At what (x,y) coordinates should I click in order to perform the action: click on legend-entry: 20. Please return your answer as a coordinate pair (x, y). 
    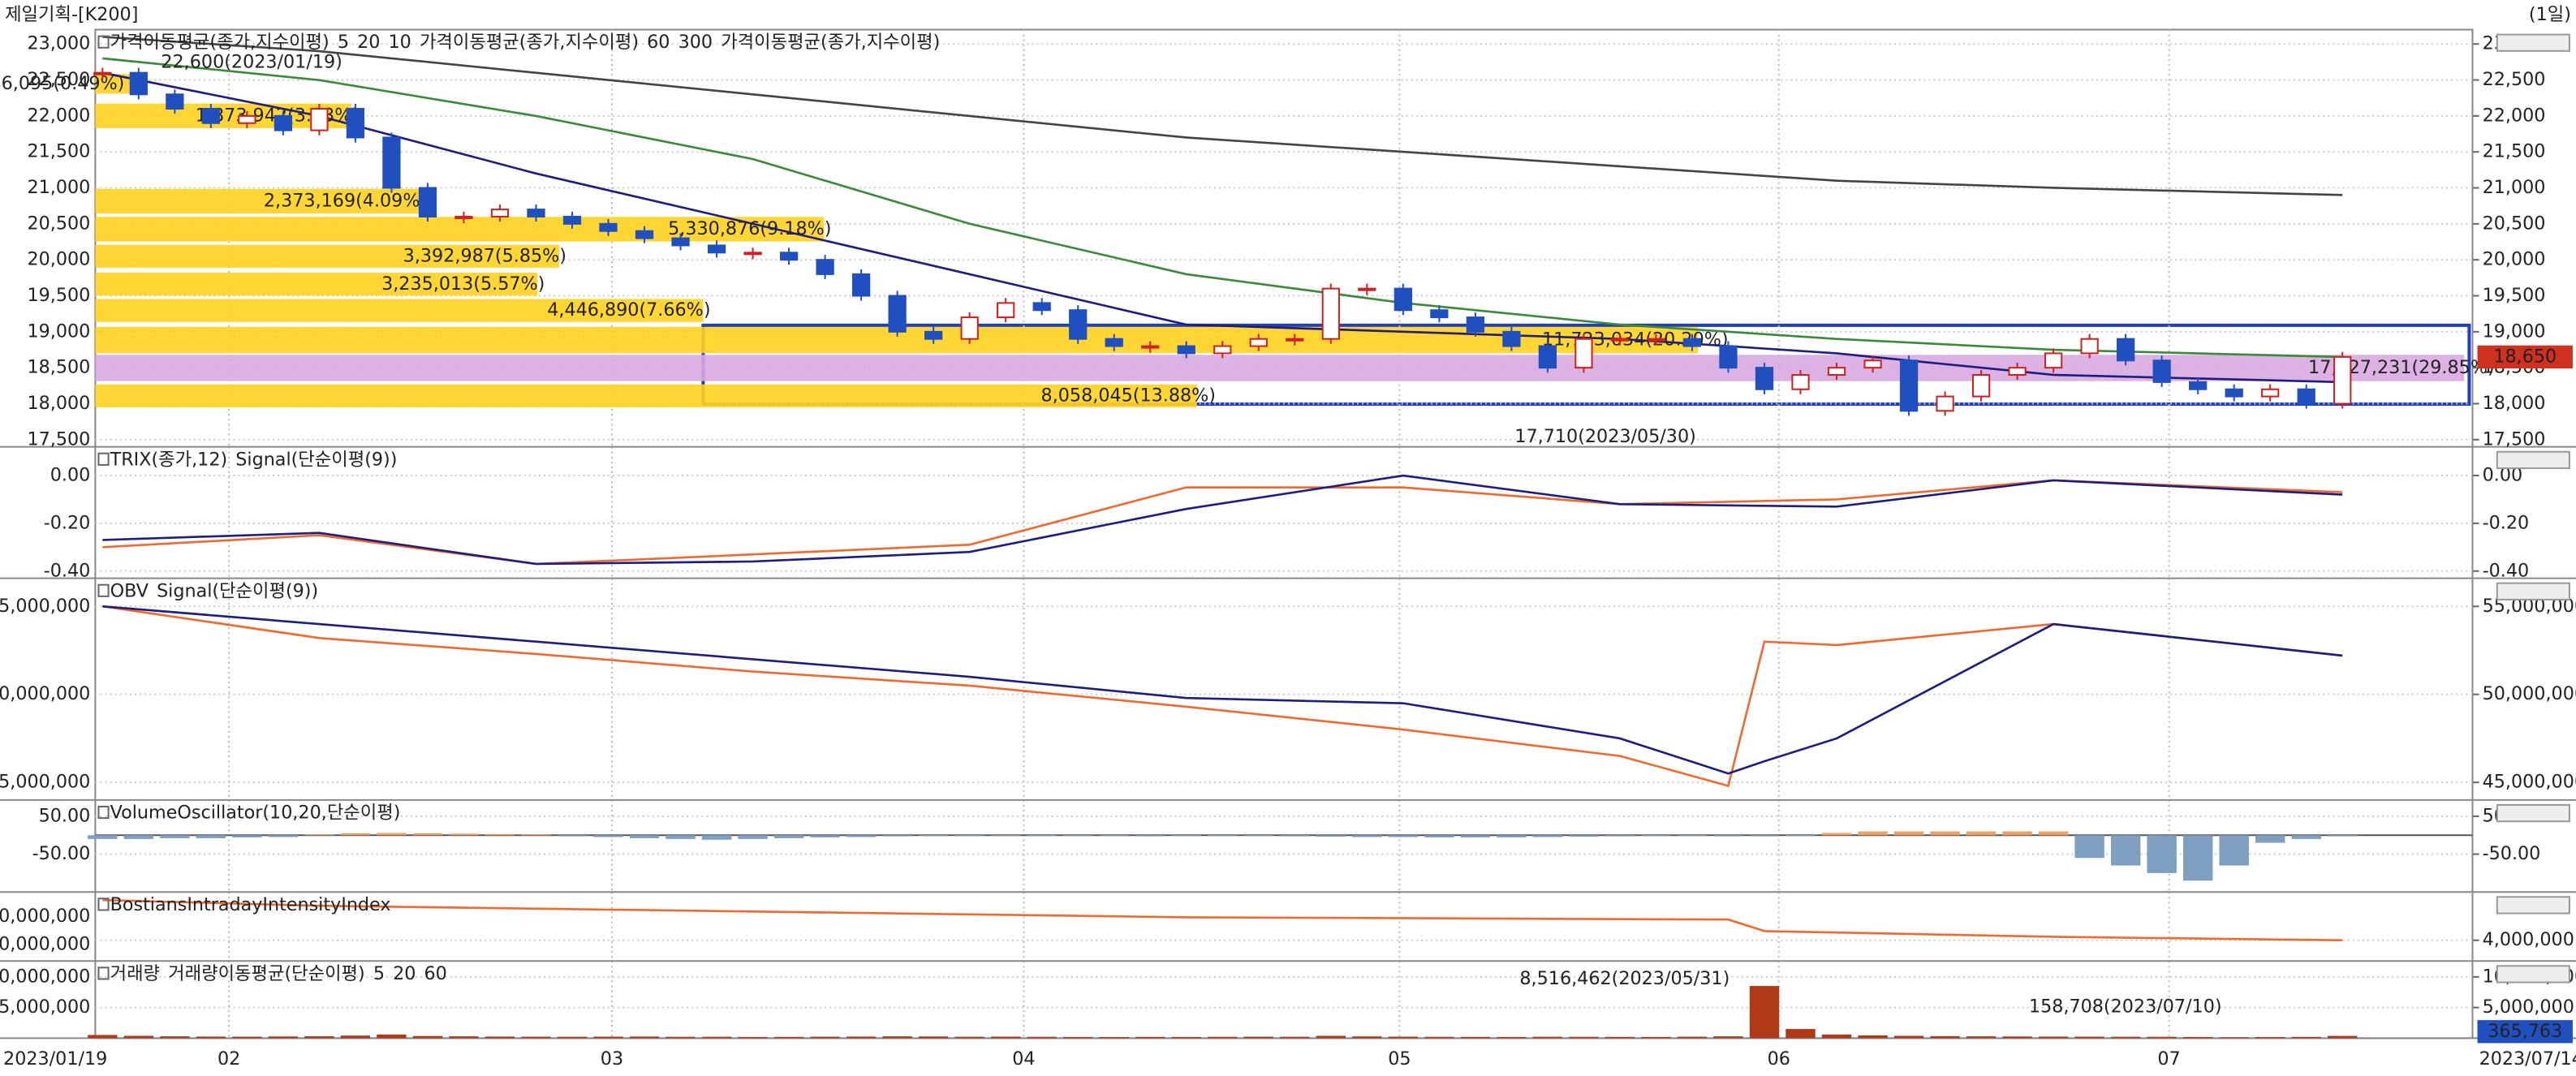
    Looking at the image, I should click on (369, 42).